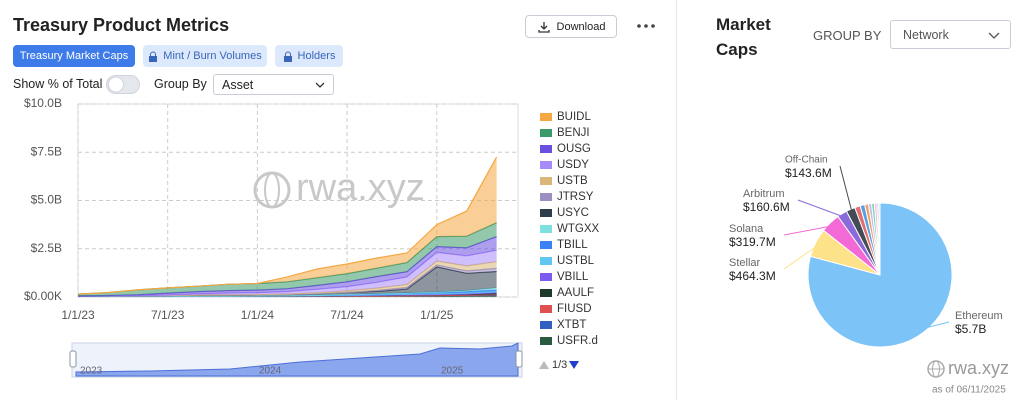 The height and width of the screenshot is (400, 1024). What do you see at coordinates (573, 165) in the screenshot?
I see `legend-label: USDY` at bounding box center [573, 165].